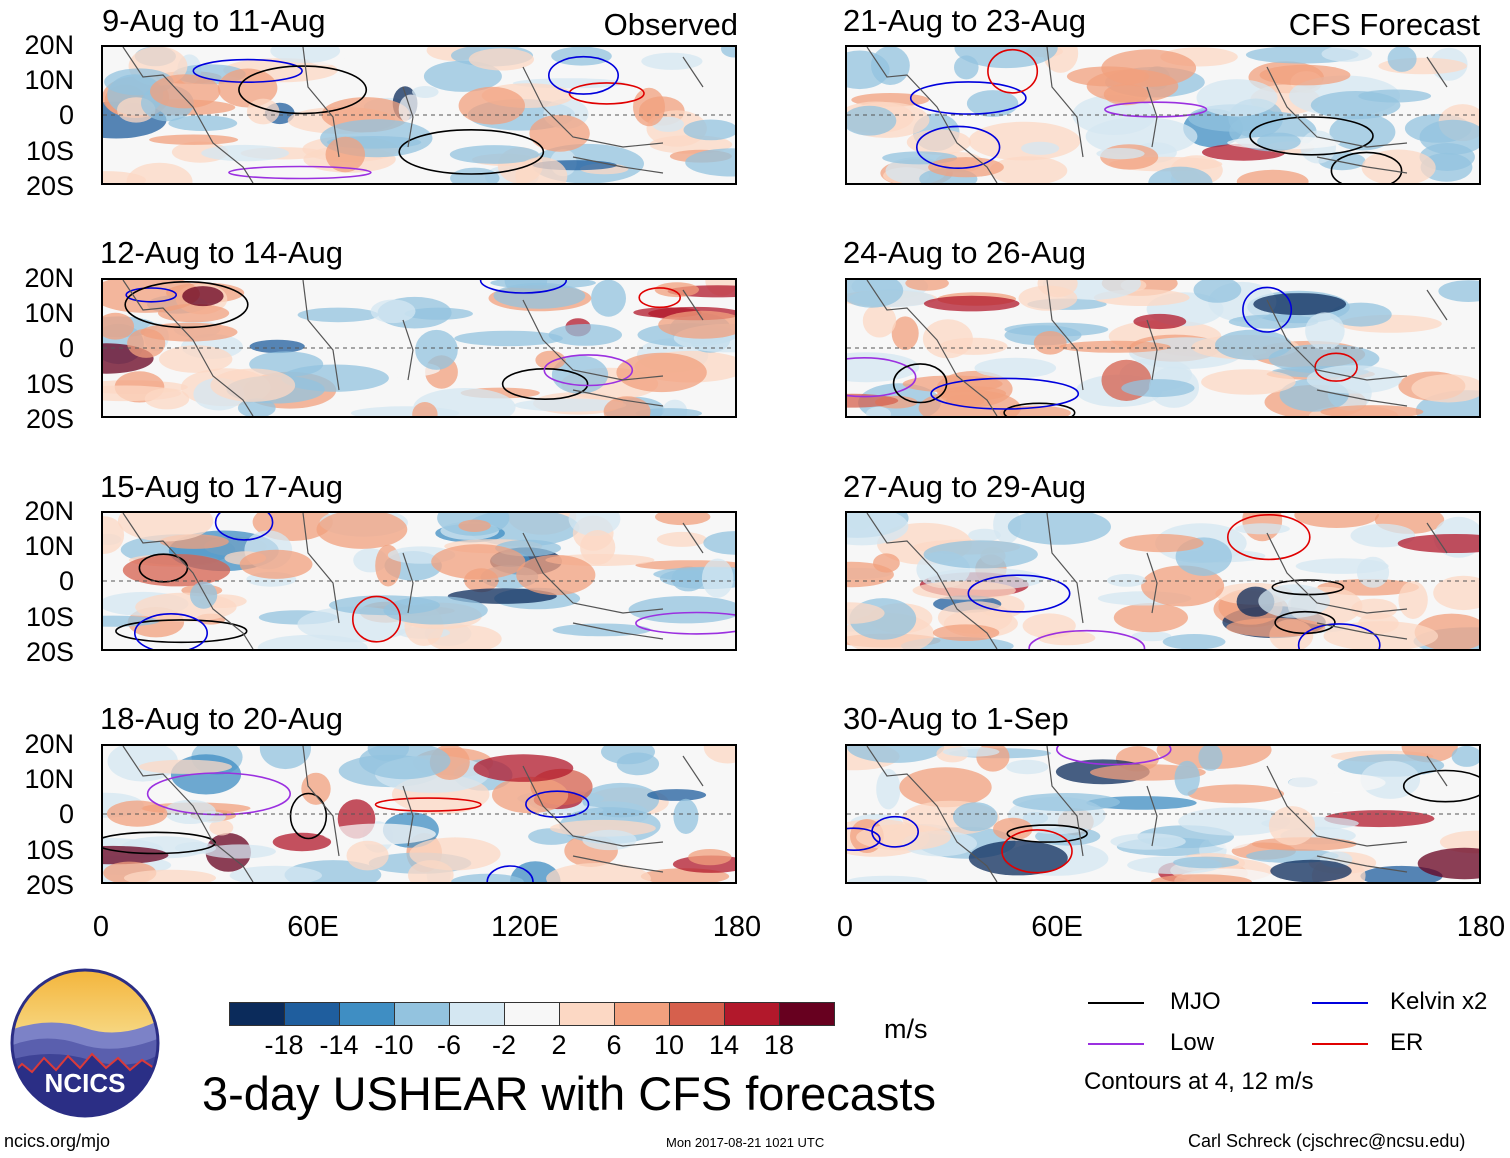 This screenshot has width=1510, height=1158. What do you see at coordinates (1195, 1001) in the screenshot?
I see `legend-label-mjo: MJO` at bounding box center [1195, 1001].